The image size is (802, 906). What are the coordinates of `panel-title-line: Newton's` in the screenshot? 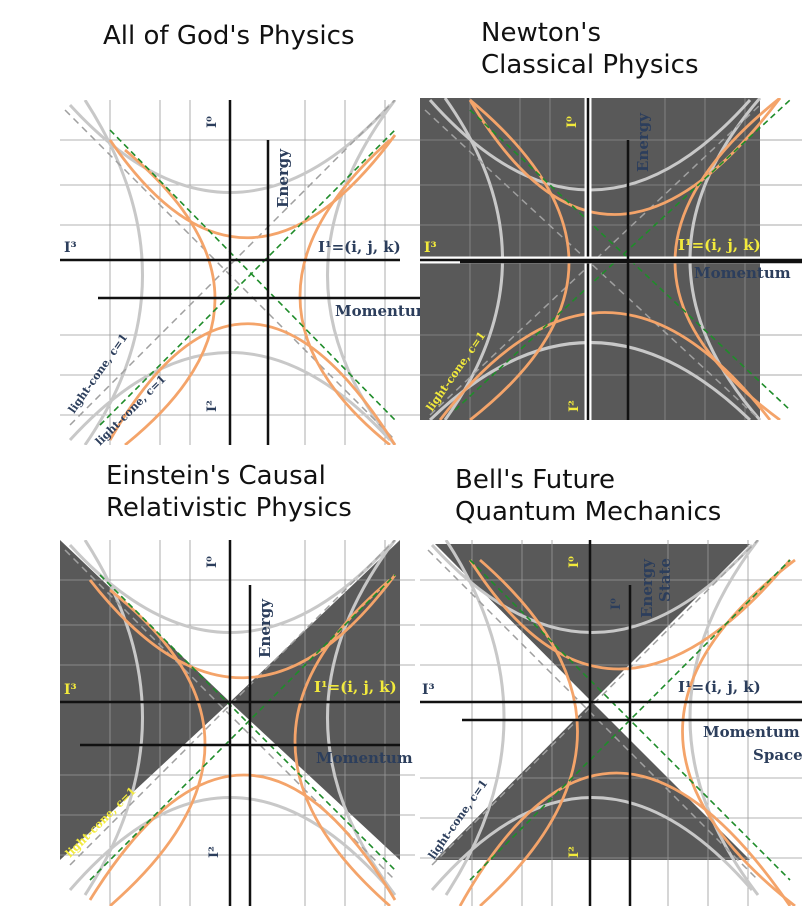 It's located at (541, 33).